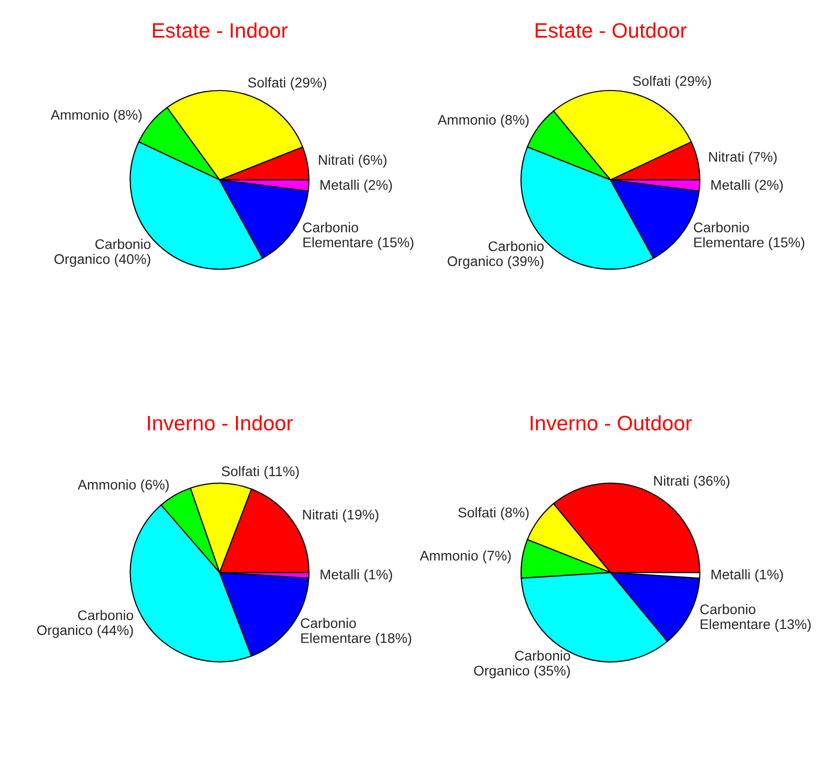  What do you see at coordinates (356, 632) in the screenshot?
I see `slice-label: Carbonio Elementare (18%)` at bounding box center [356, 632].